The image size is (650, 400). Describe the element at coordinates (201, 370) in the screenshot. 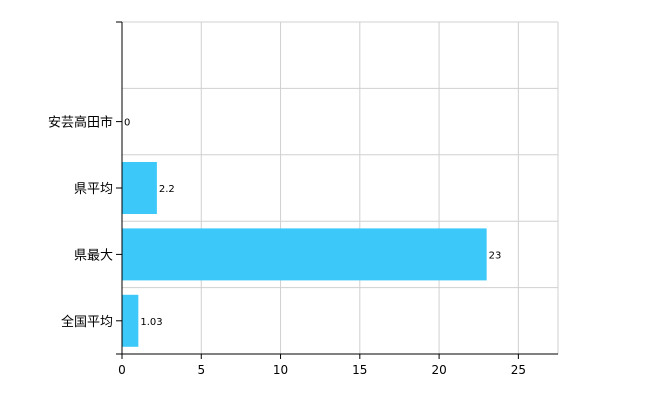

I see `x-tick-label-2: 5` at that location.